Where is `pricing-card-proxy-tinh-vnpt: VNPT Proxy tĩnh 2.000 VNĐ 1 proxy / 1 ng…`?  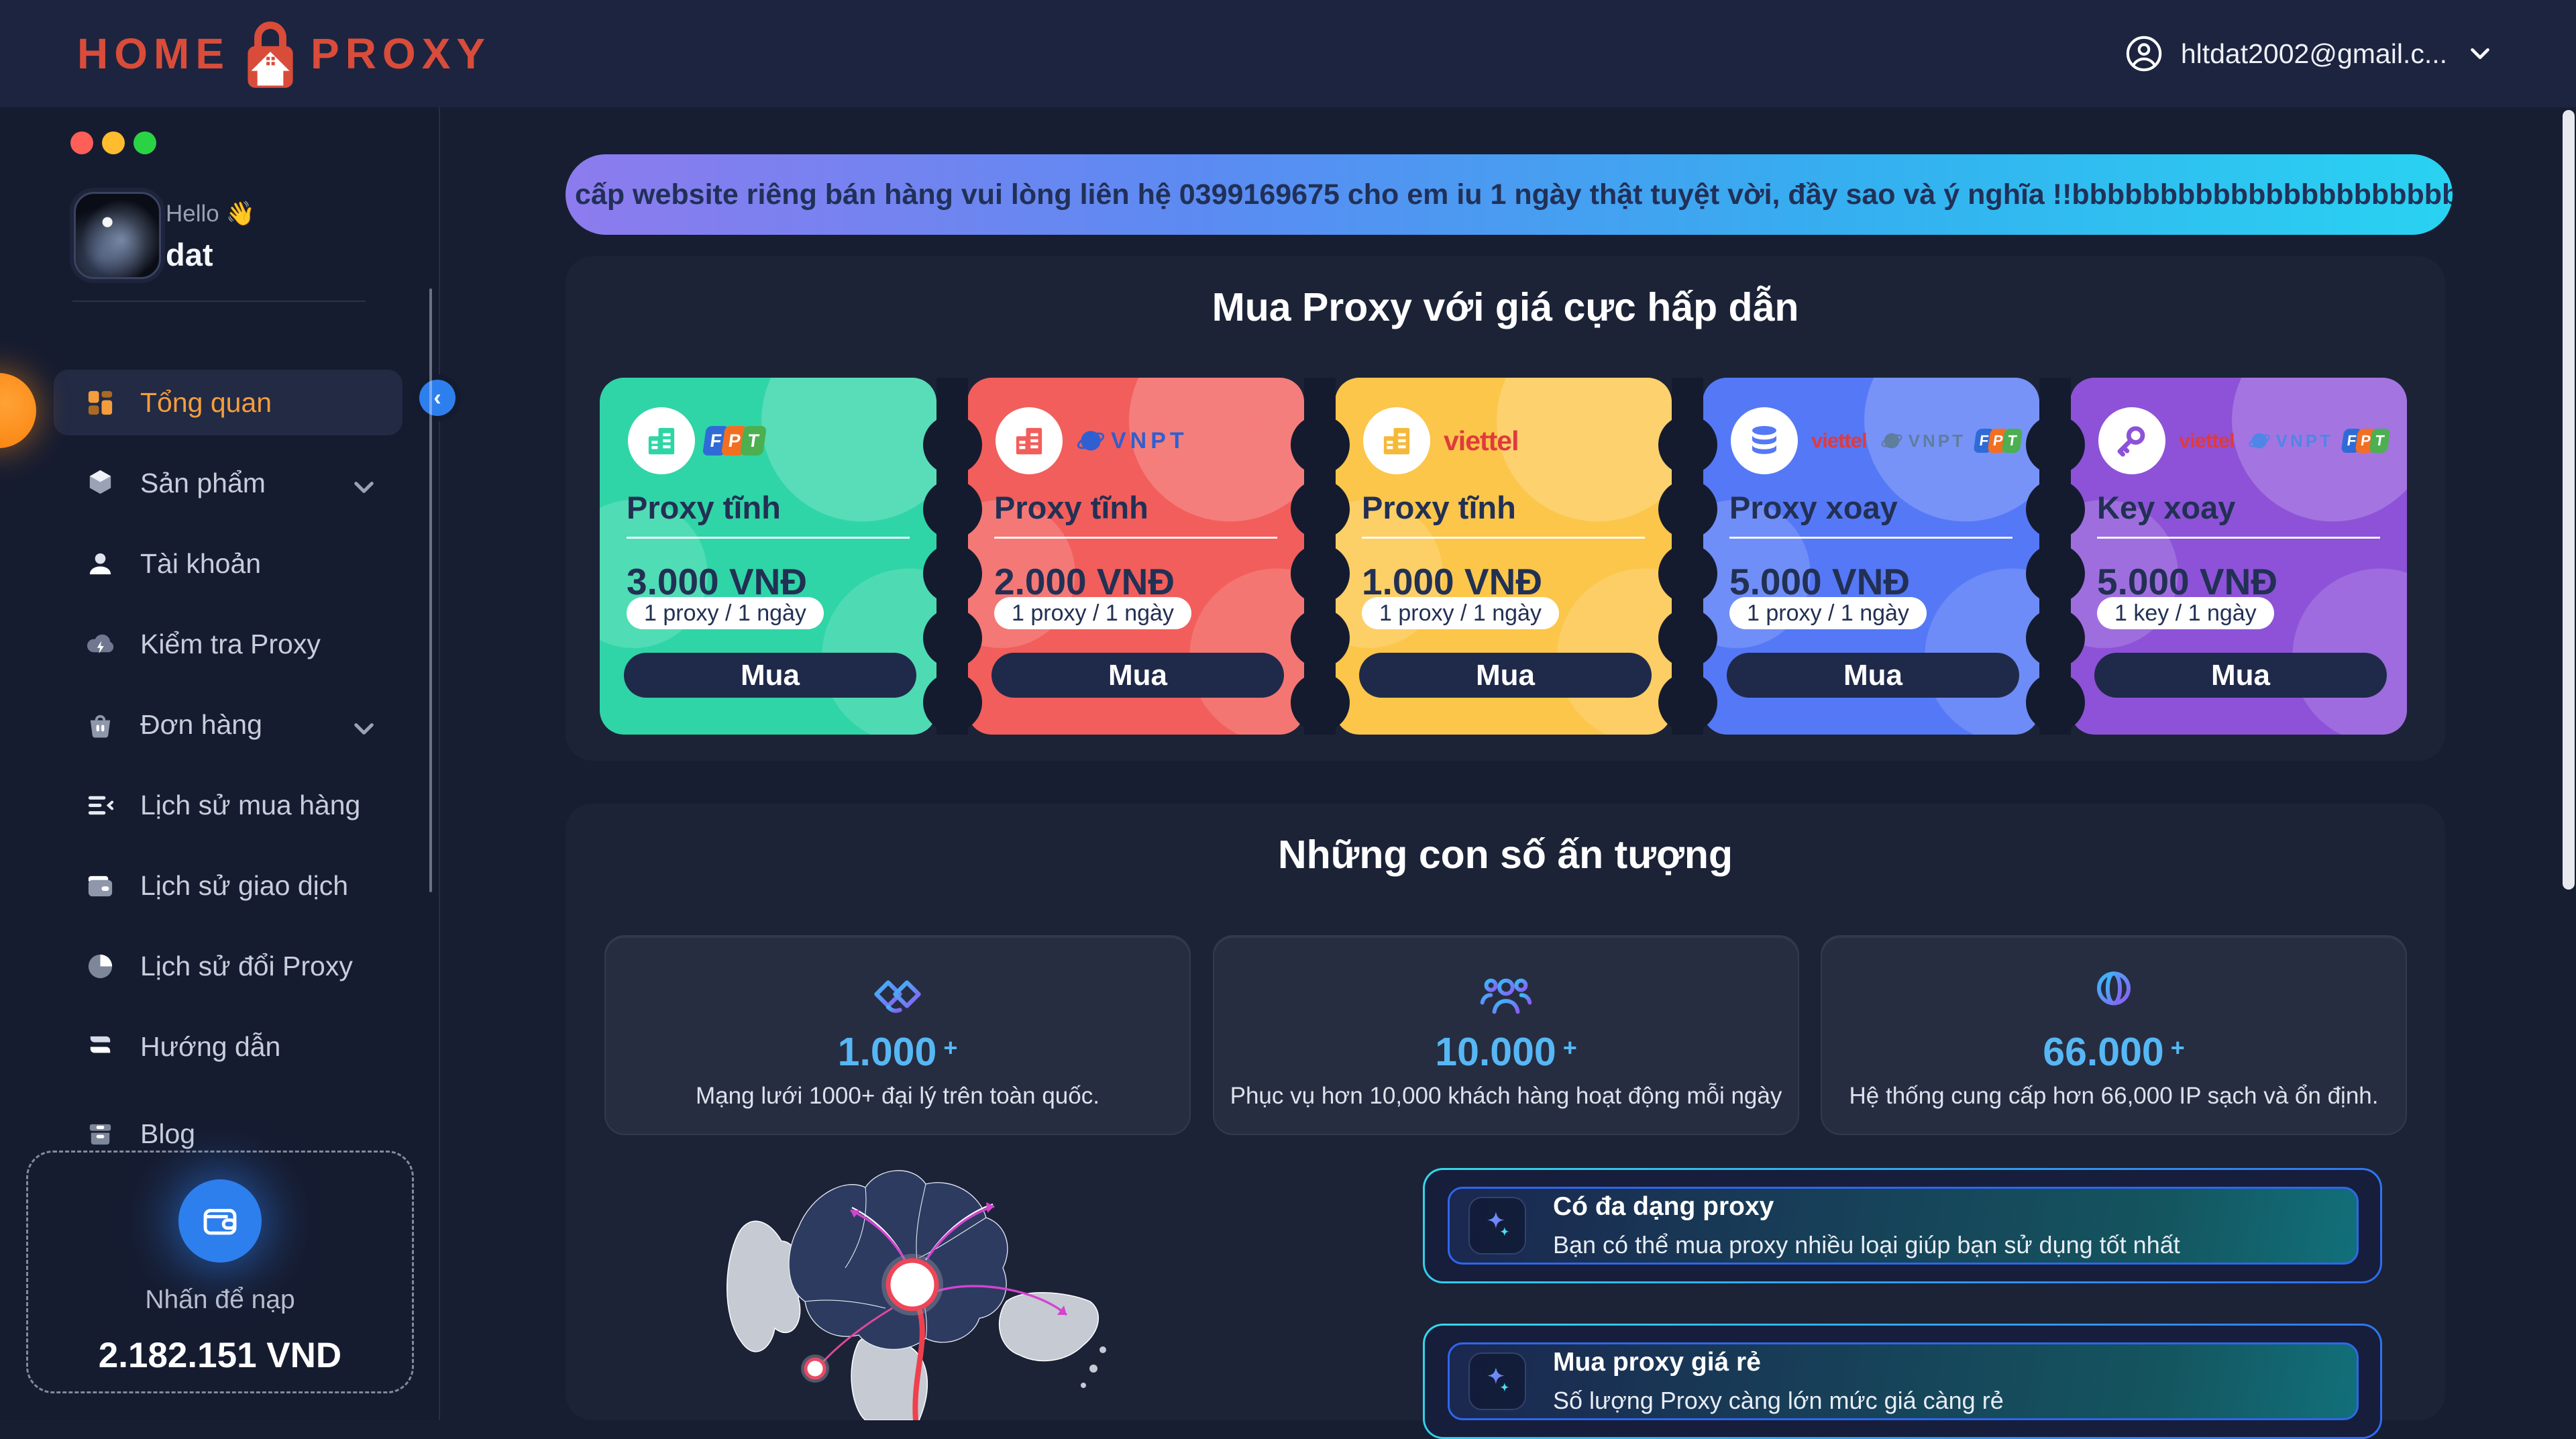 pricing-card-proxy-tinh-vnpt: VNPT Proxy tĩnh 2.000 VNĐ 1 proxy / 1 ng… is located at coordinates (1135, 556).